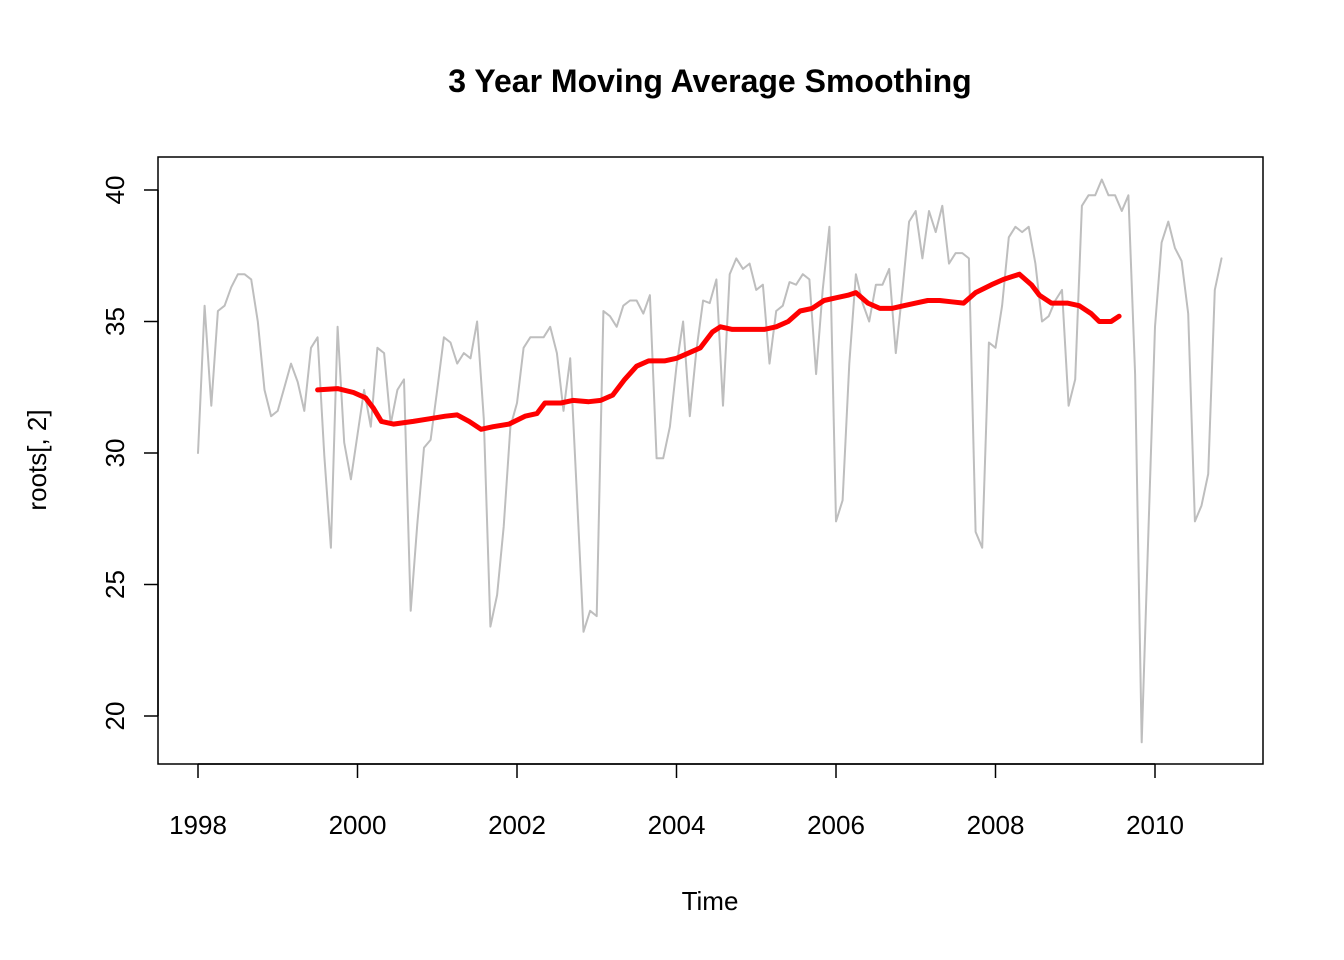 The height and width of the screenshot is (960, 1344). Describe the element at coordinates (358, 825) in the screenshot. I see `x-tick-label: 2000` at that location.